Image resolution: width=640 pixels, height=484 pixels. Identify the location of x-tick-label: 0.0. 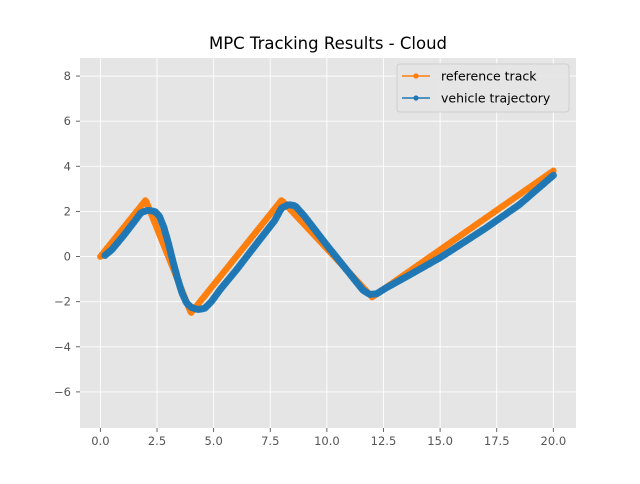
(100, 441).